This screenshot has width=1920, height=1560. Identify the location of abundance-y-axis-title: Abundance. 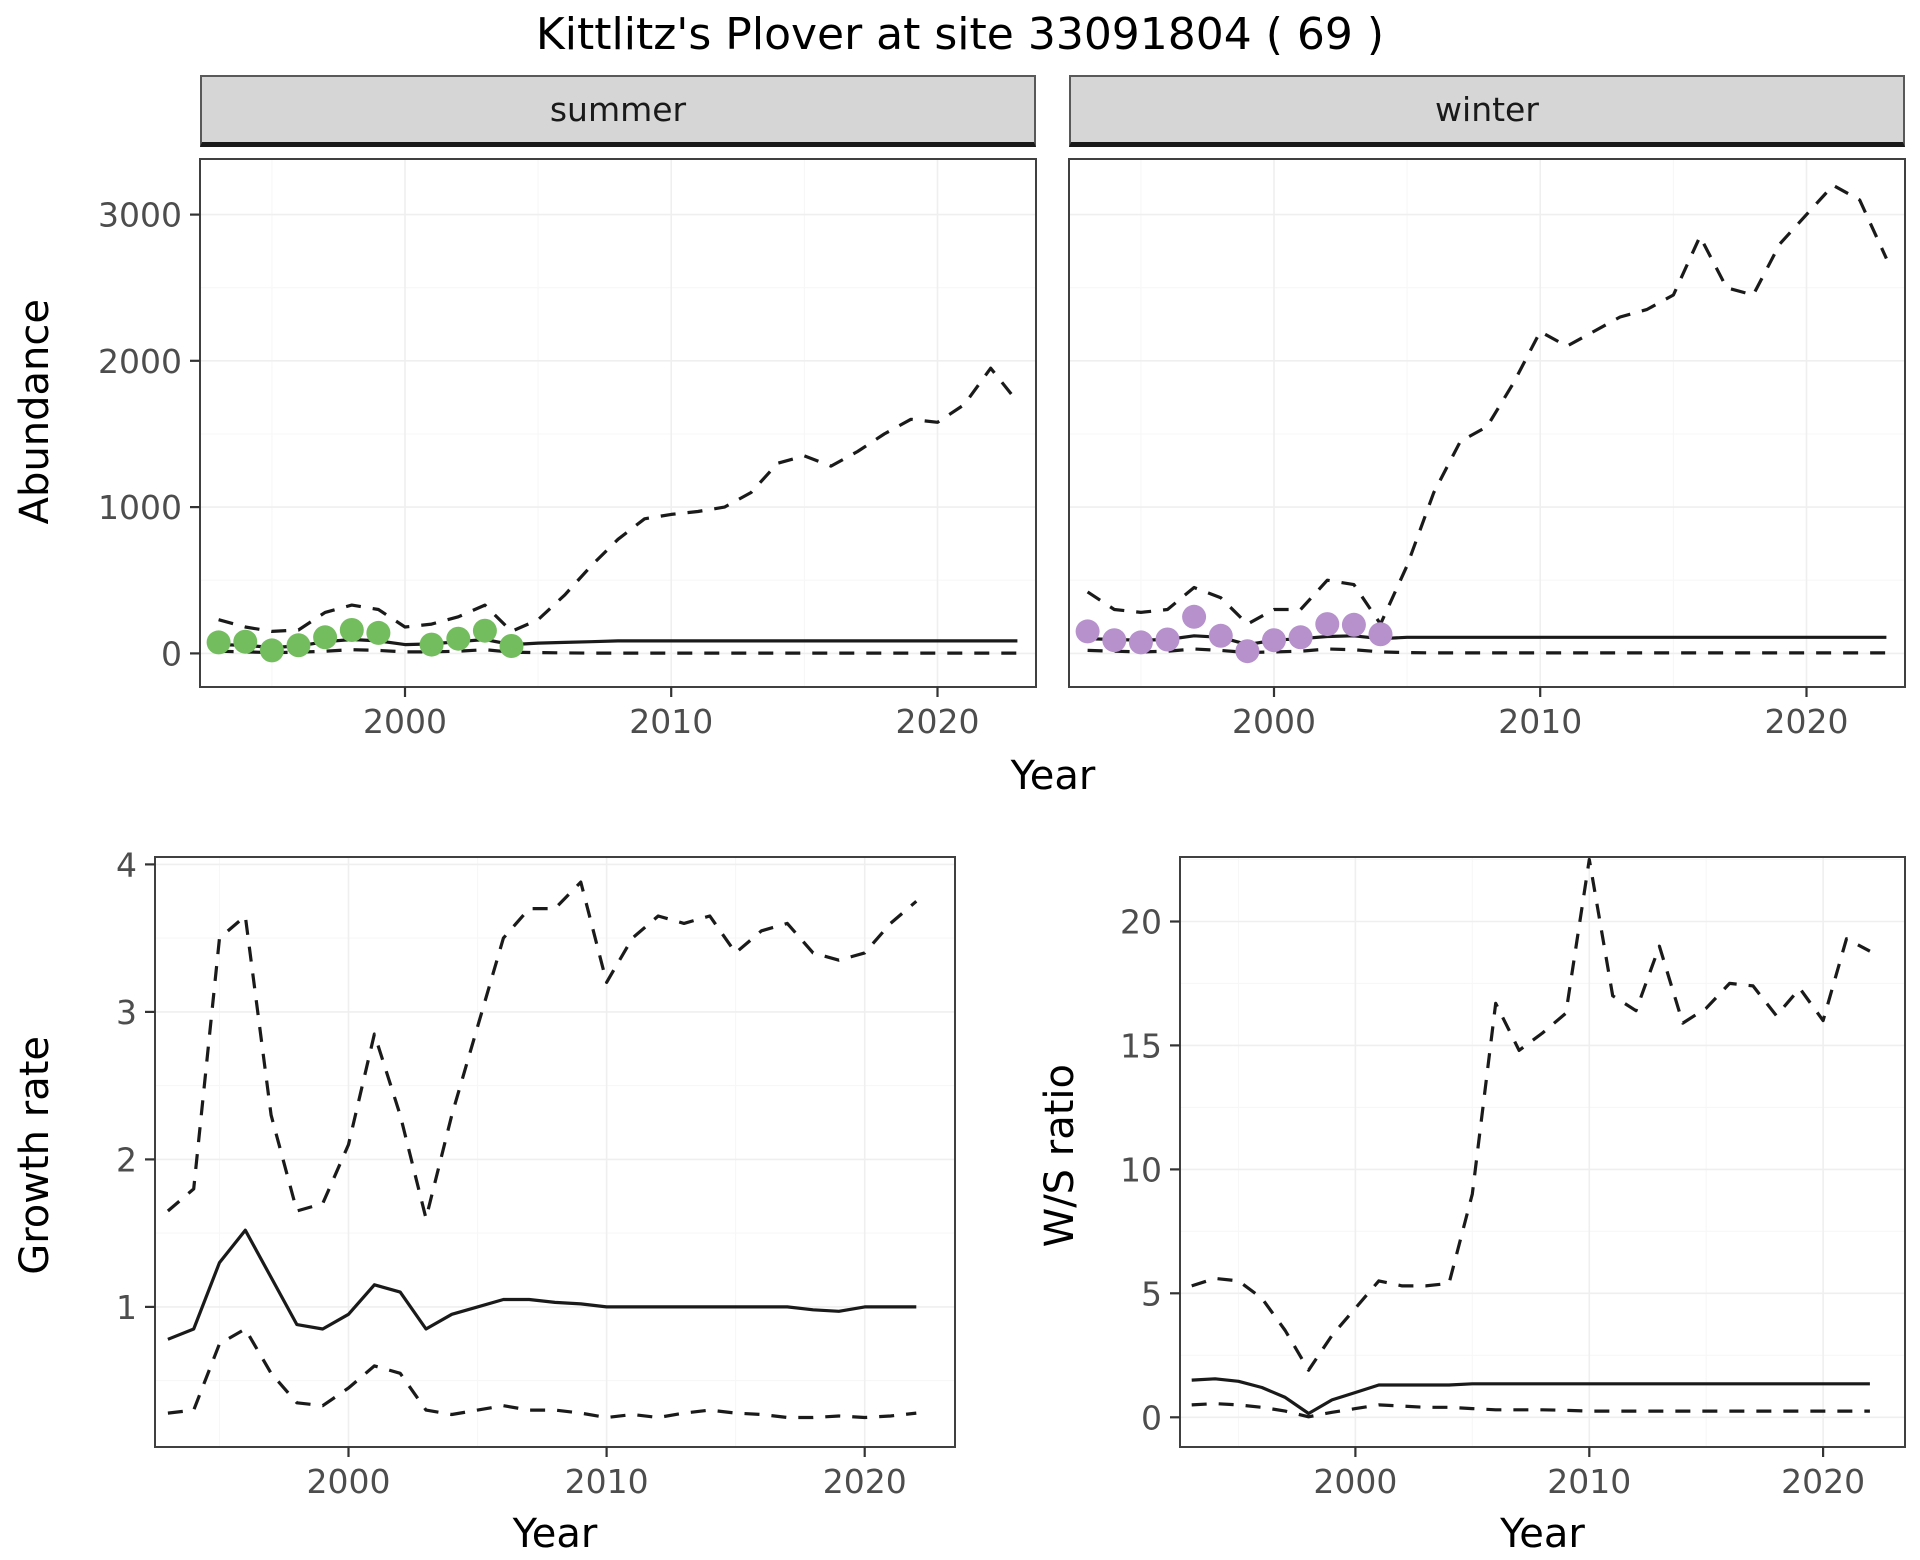
(35, 411).